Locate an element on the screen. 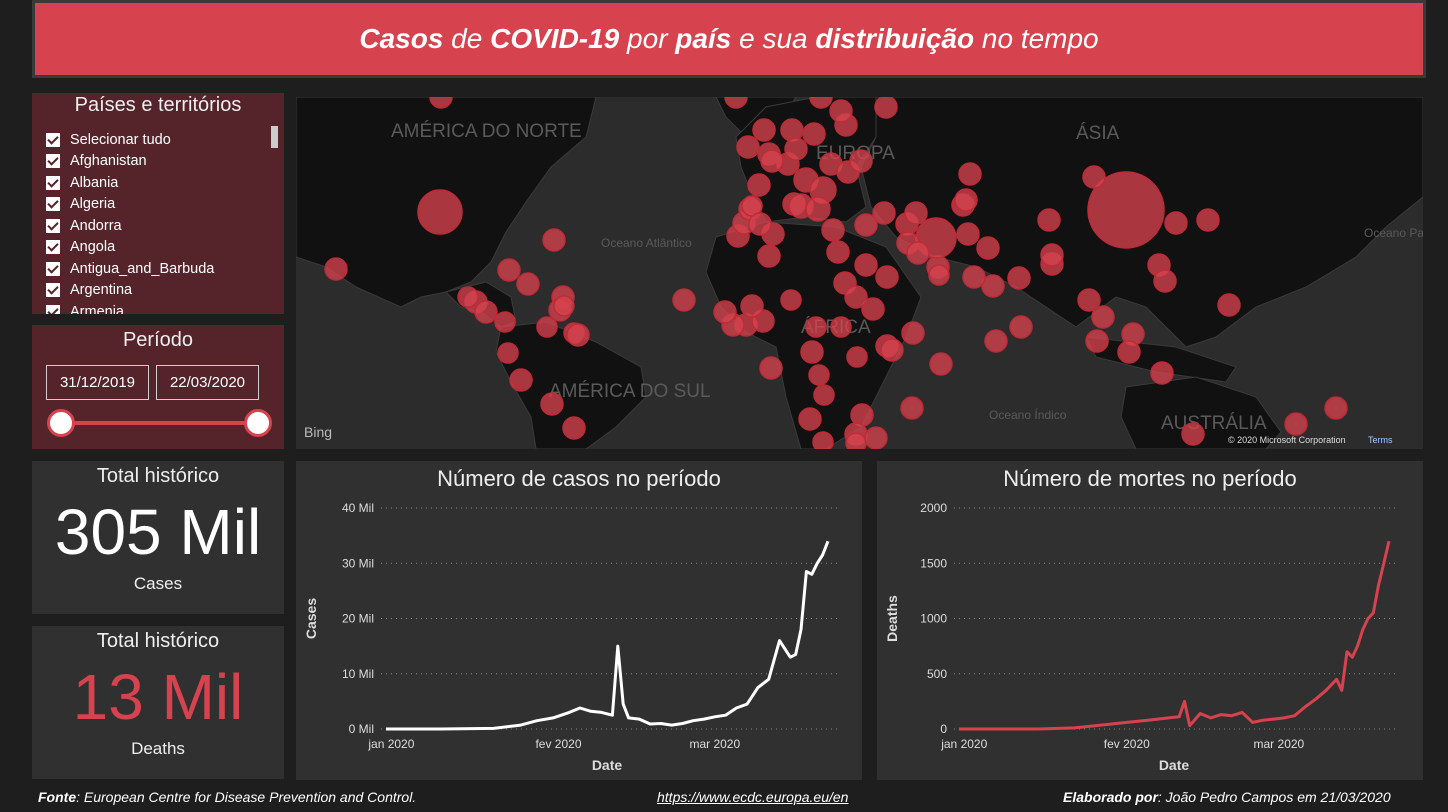  end-date-input: 22/03/2020 is located at coordinates (207, 382).